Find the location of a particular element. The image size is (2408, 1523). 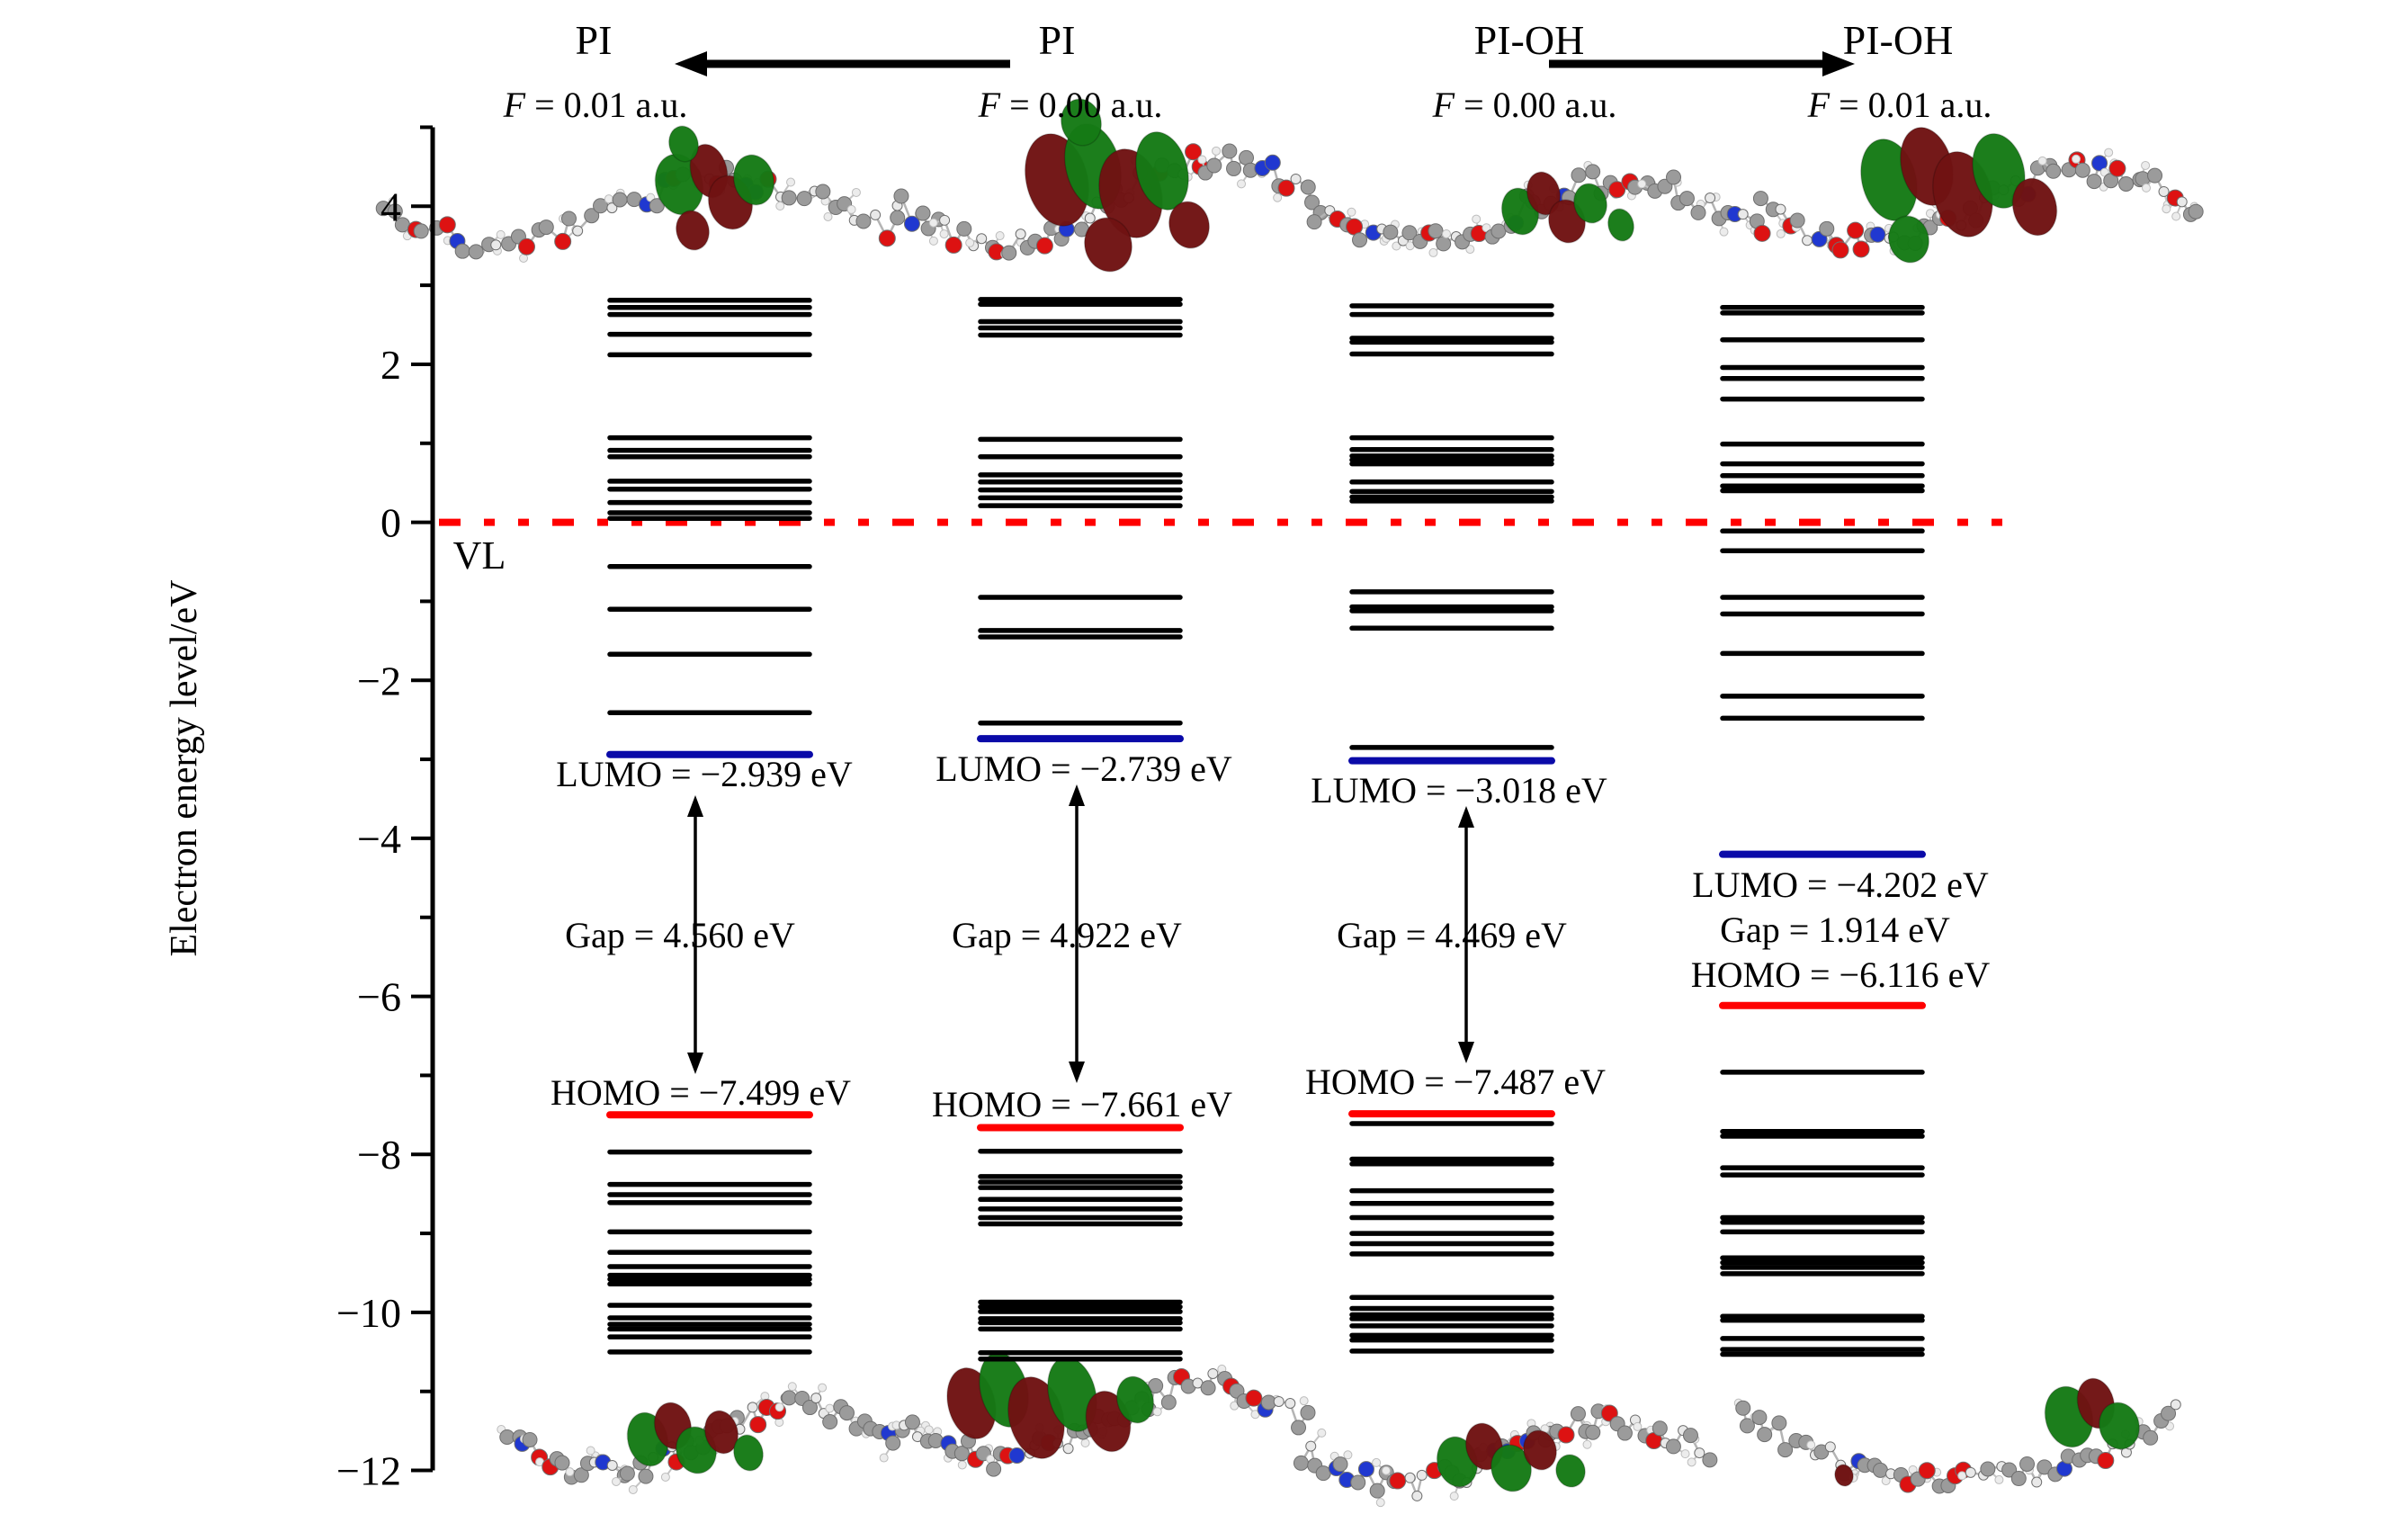

column-4-levels is located at coordinates (1822, 830).